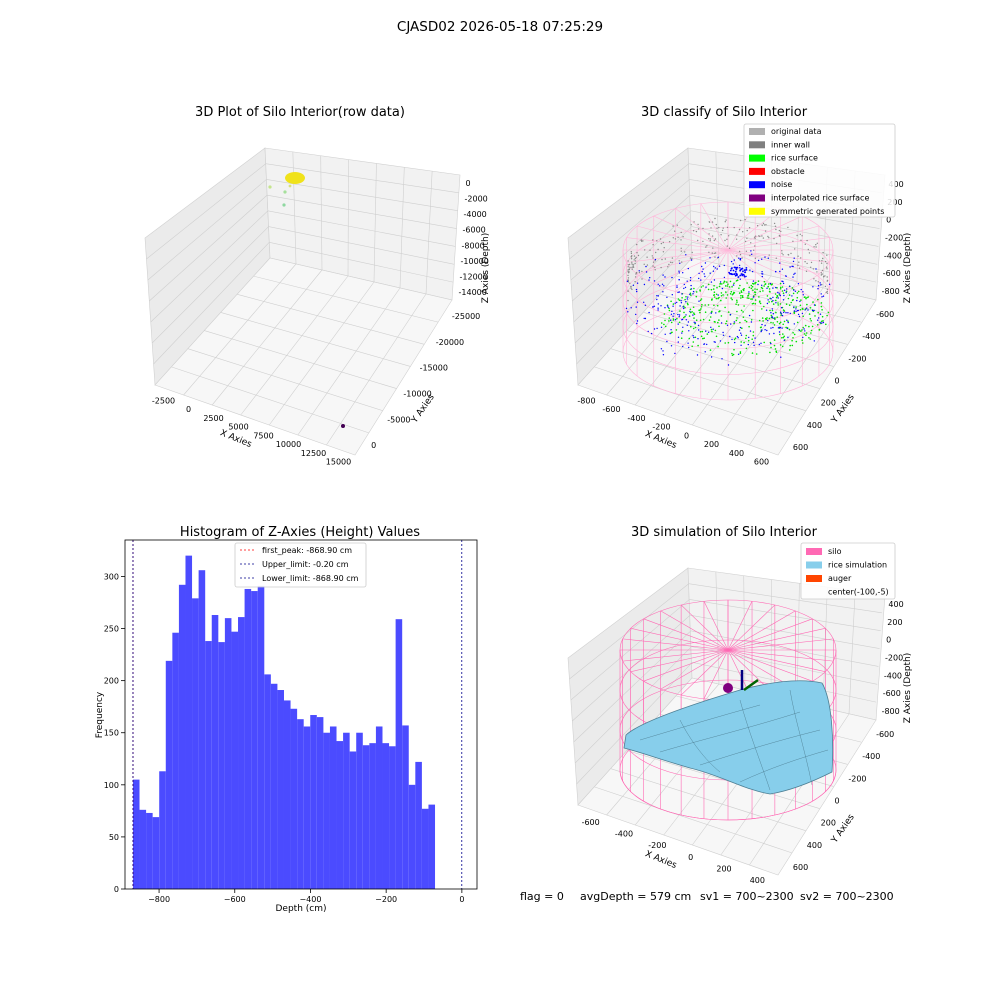  Describe the element at coordinates (814, 551) in the screenshot. I see `simulation-legend-swatch` at that location.